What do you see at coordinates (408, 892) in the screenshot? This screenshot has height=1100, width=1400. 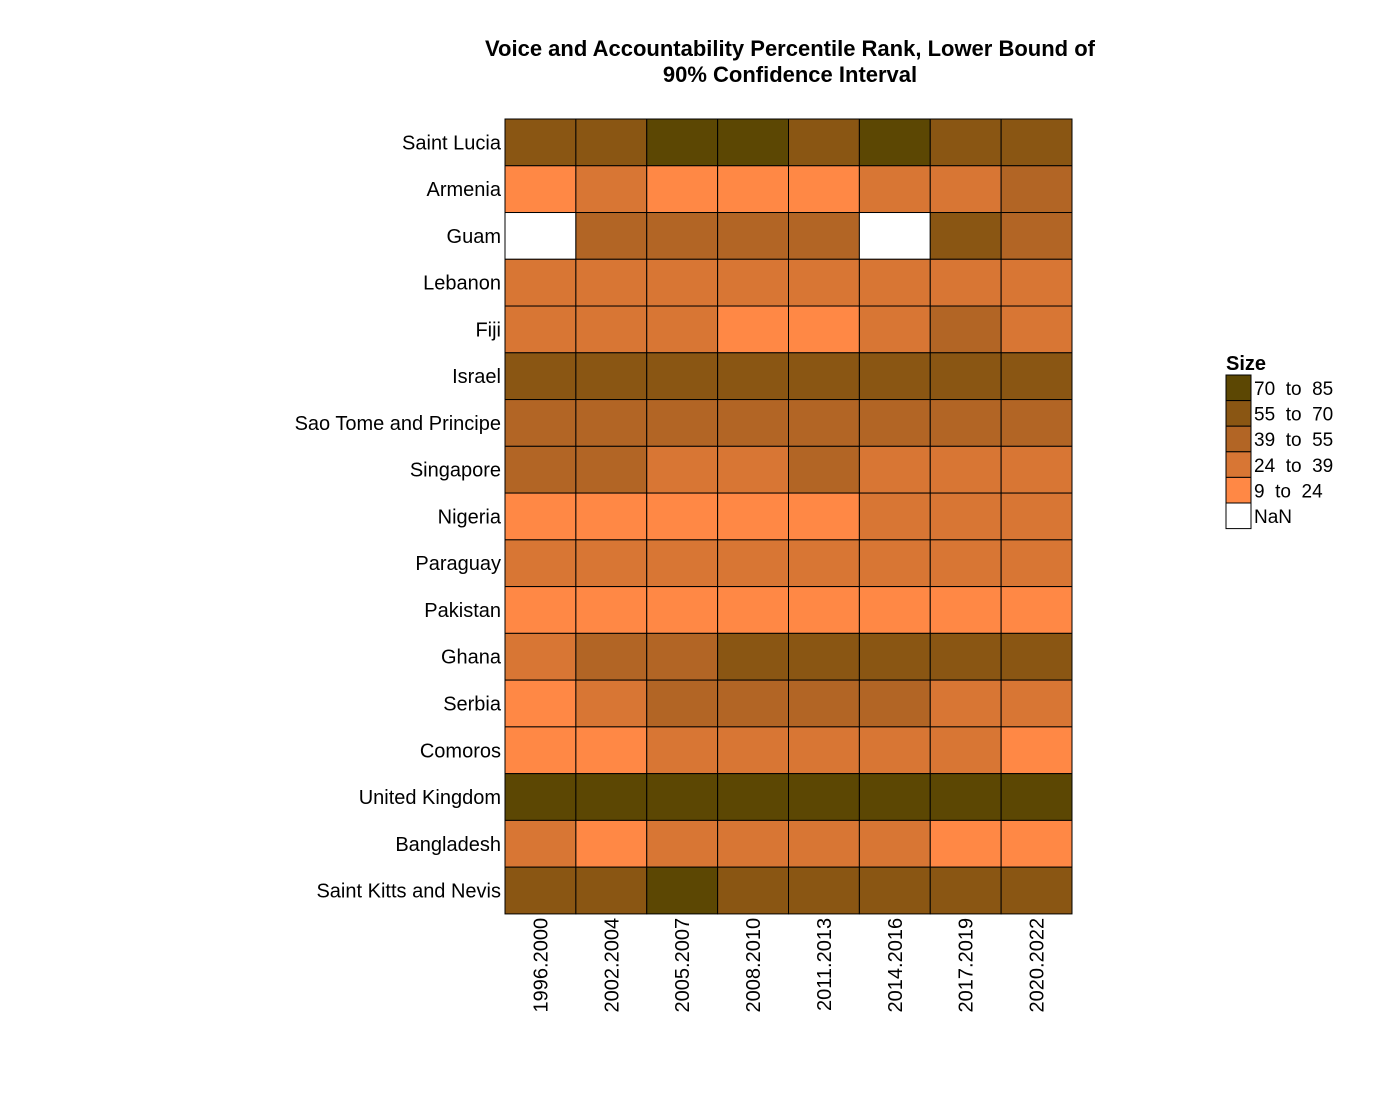 I see `row-label: Saint Kitts and Nevis` at bounding box center [408, 892].